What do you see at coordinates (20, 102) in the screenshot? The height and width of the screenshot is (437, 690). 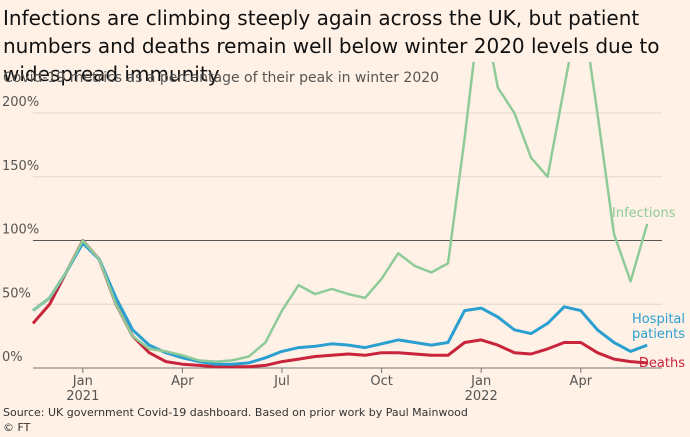 I see `y-tick-label: 200%` at bounding box center [20, 102].